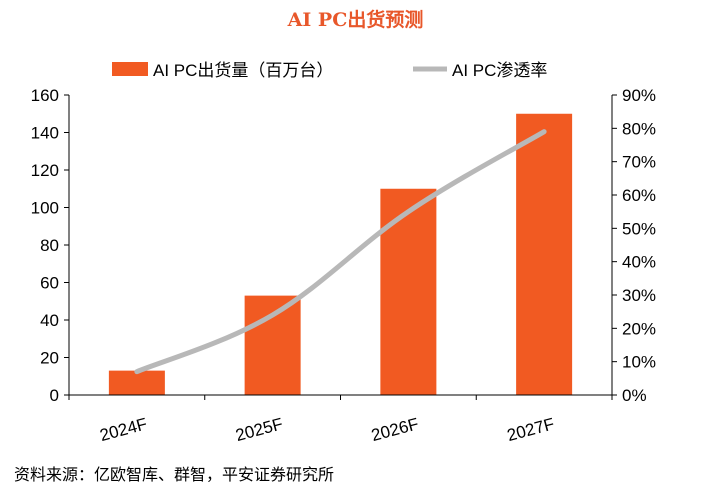  I want to click on legend-line-label: AI PC渗透率, so click(499, 70).